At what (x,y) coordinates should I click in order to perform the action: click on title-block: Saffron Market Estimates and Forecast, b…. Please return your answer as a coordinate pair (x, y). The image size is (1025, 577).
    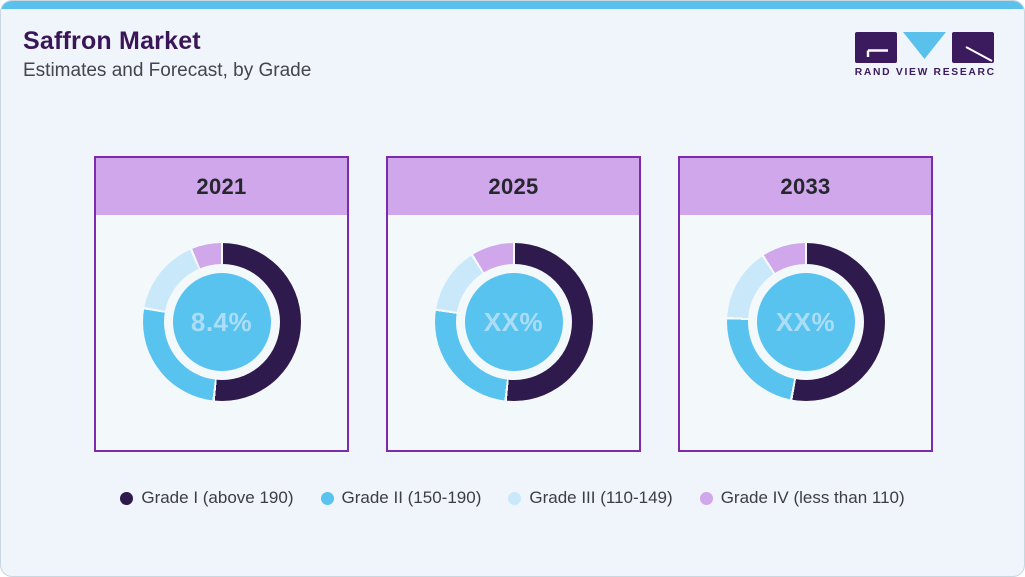
    Looking at the image, I should click on (167, 54).